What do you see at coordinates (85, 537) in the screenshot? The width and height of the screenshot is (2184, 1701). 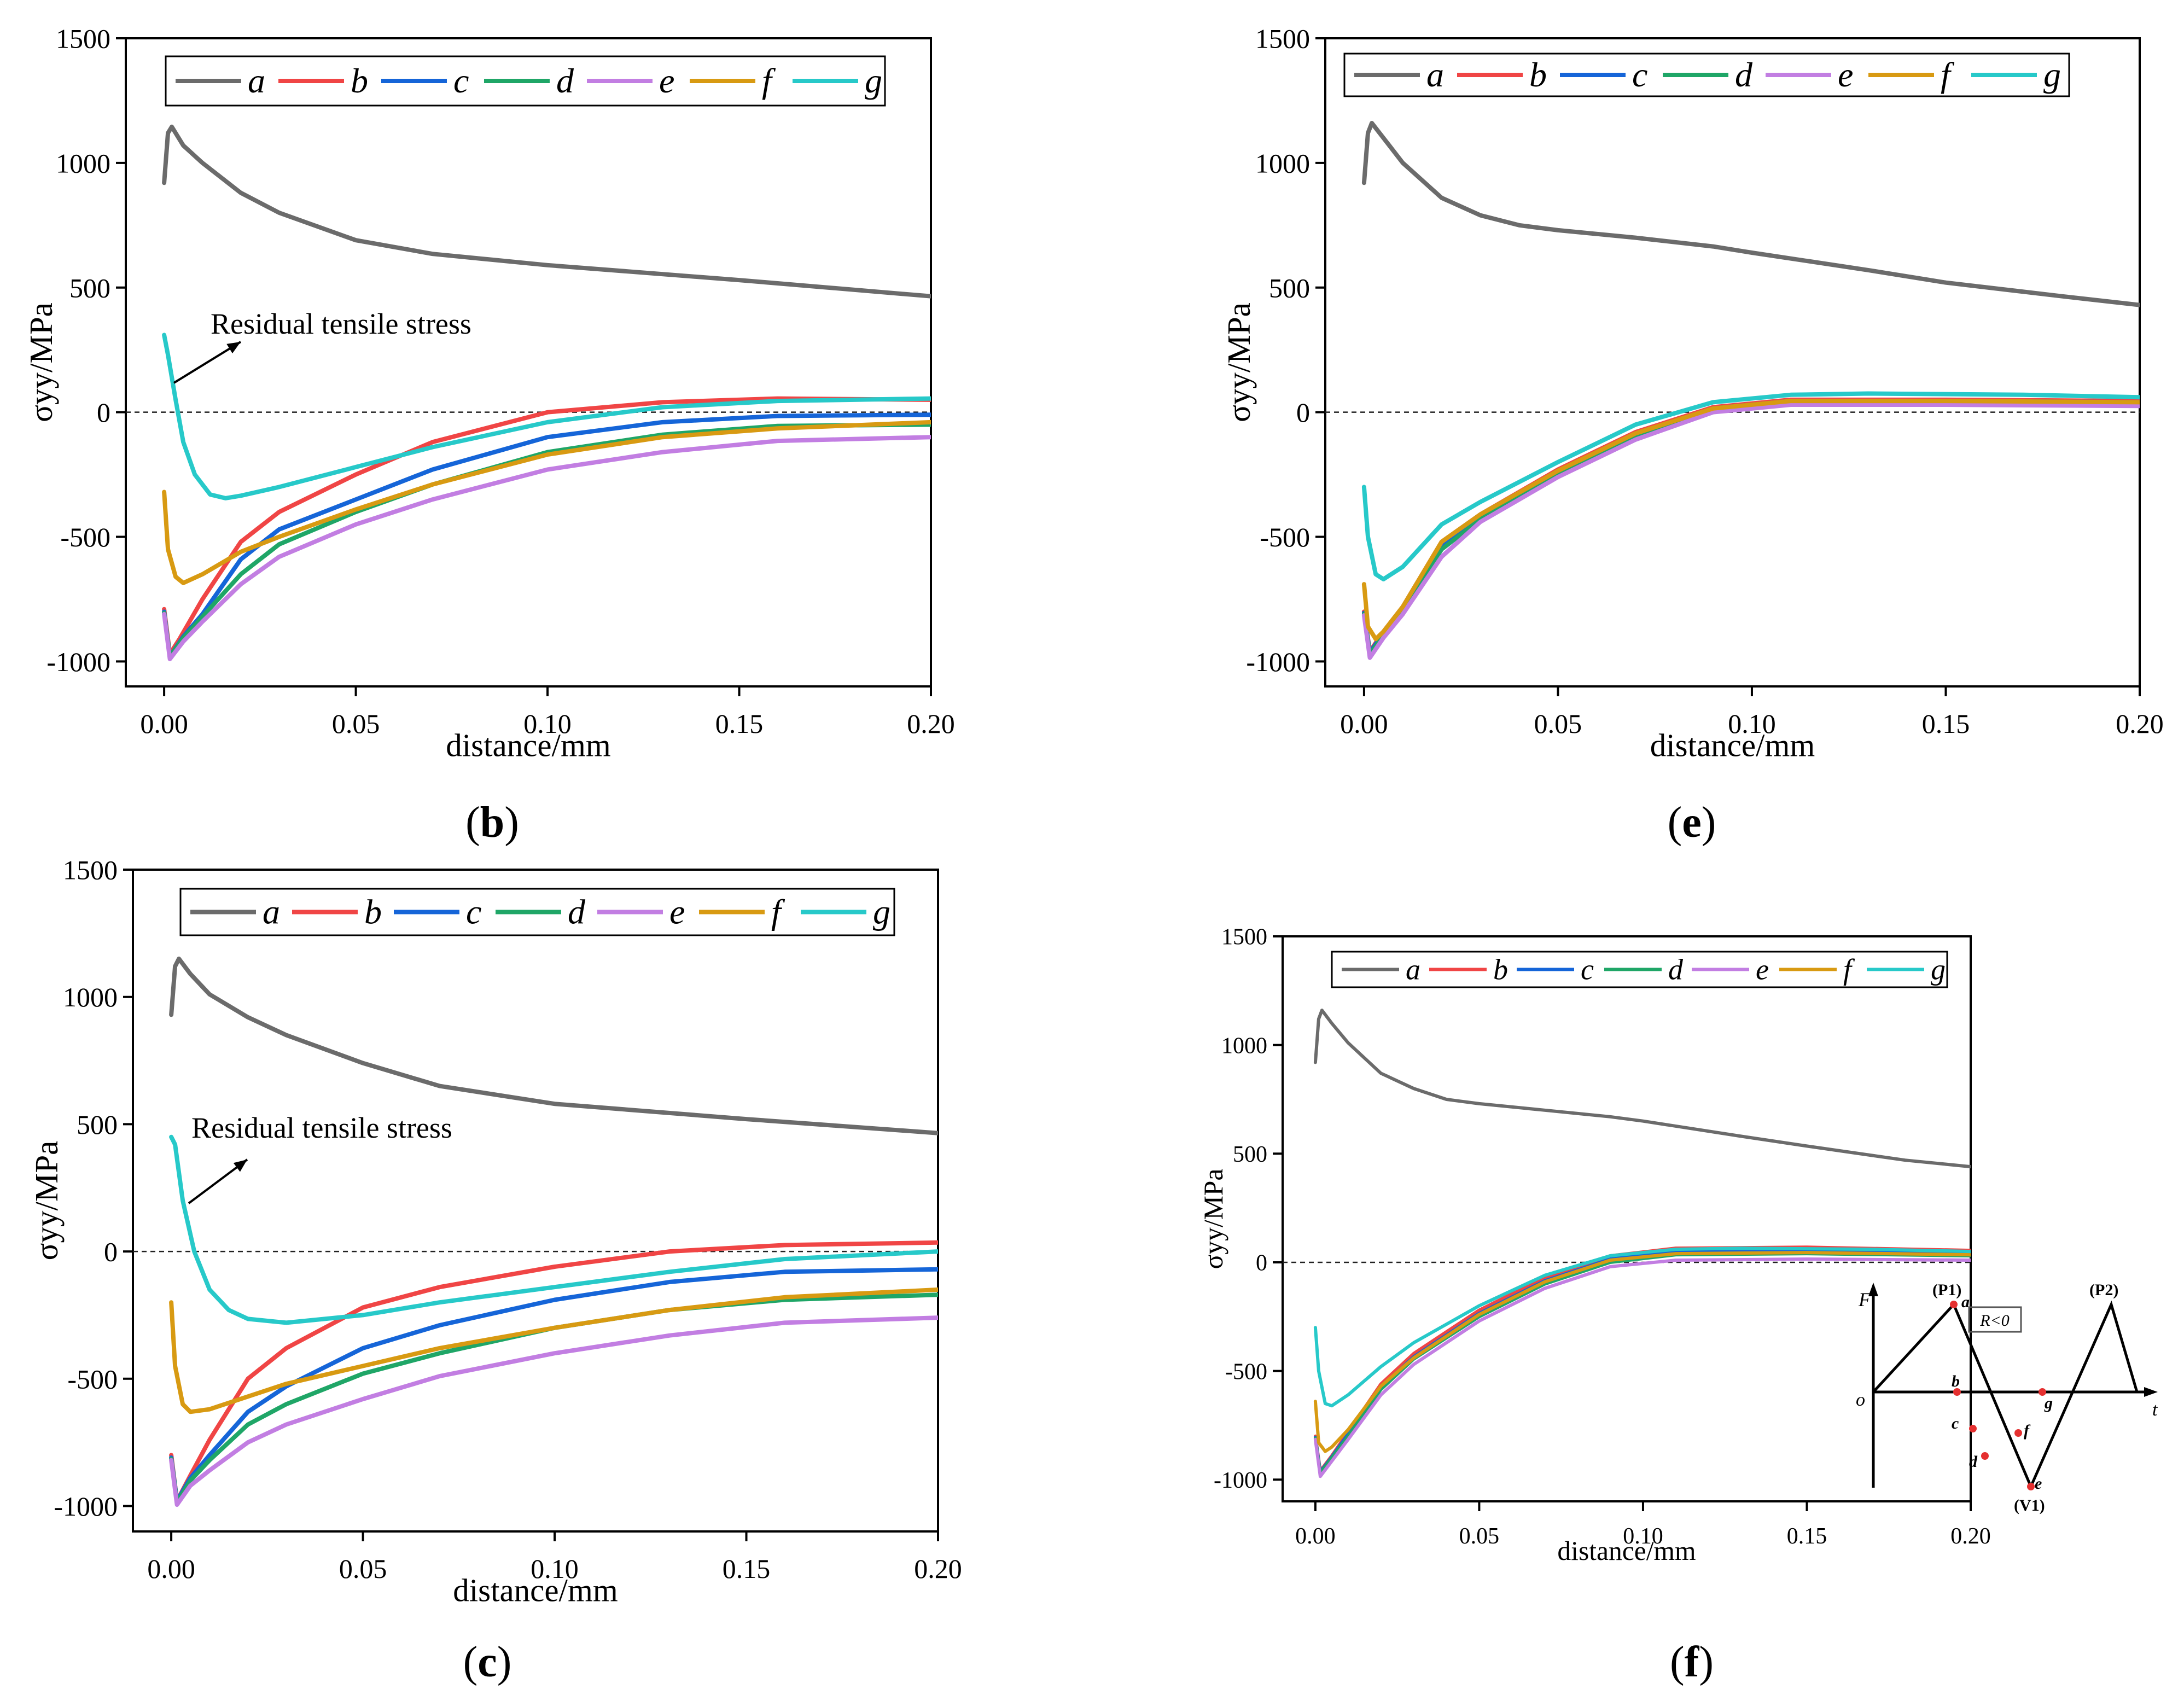 I see `y-tick-label-b-1: -500` at bounding box center [85, 537].